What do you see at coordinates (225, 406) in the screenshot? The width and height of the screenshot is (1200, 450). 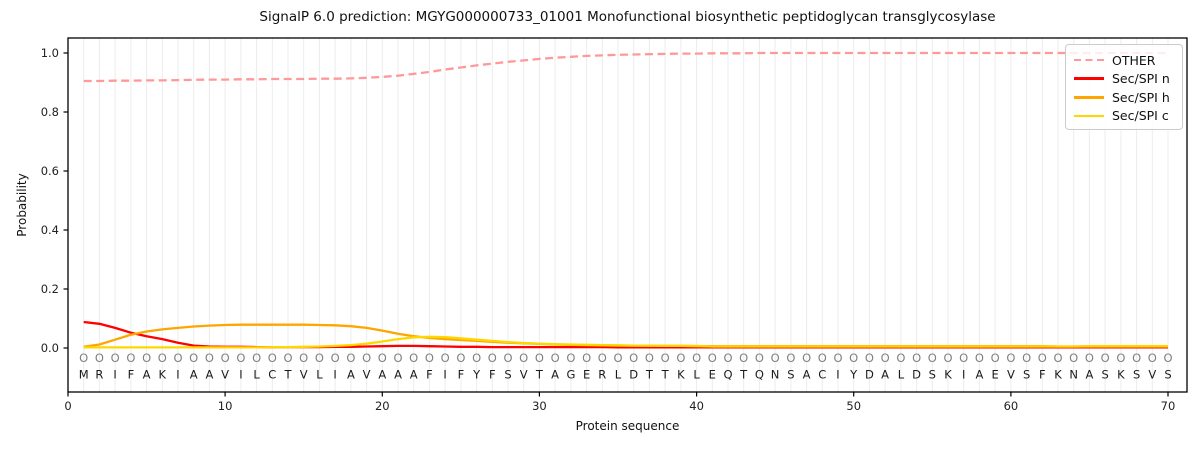 I see `svg-text: 10` at bounding box center [225, 406].